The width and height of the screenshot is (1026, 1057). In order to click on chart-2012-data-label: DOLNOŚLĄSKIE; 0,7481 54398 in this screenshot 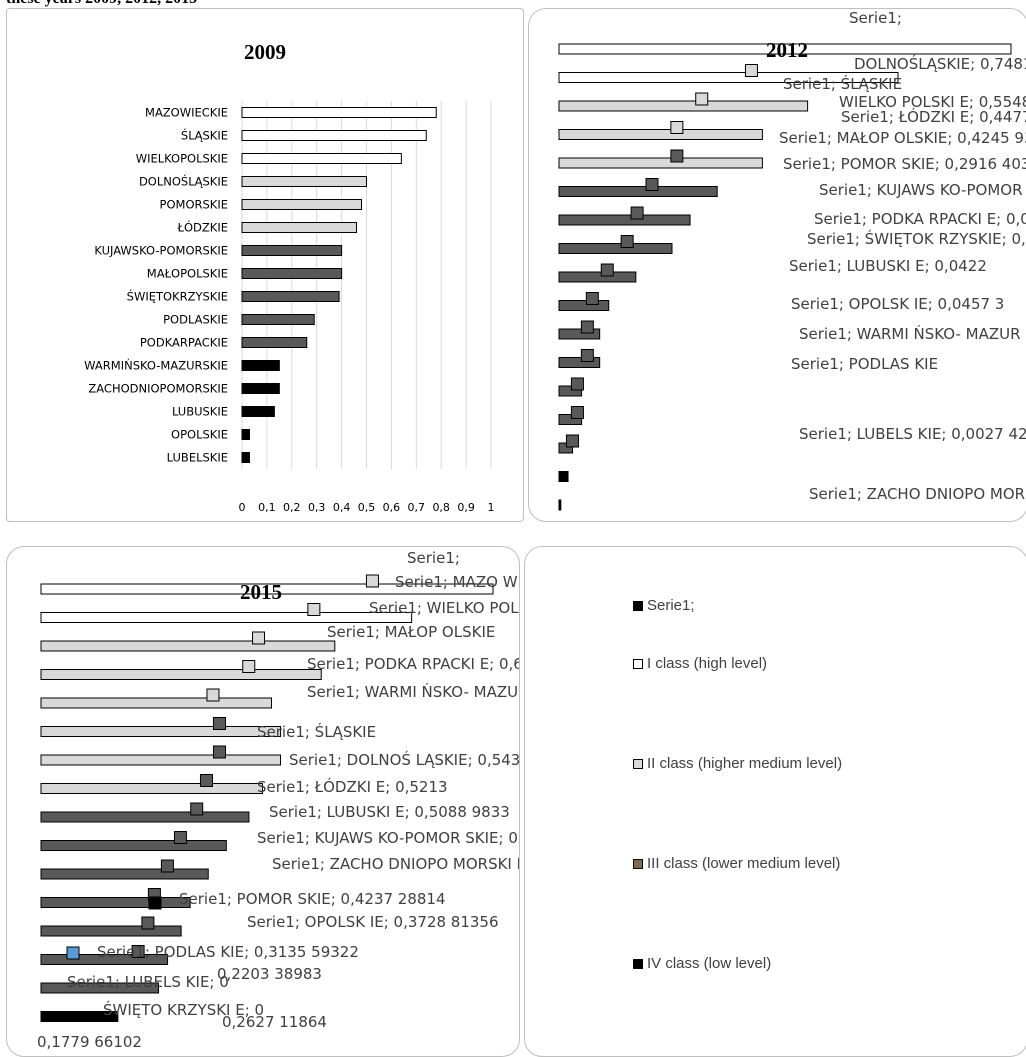, I will do `click(940, 63)`.